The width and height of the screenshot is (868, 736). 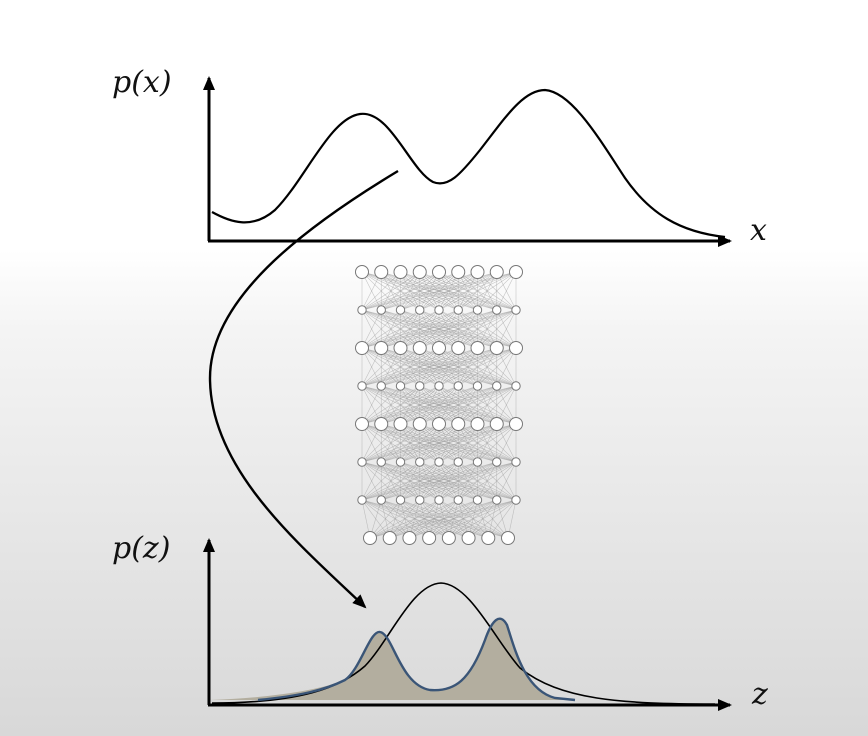 I want to click on neural-network, so click(x=439, y=405).